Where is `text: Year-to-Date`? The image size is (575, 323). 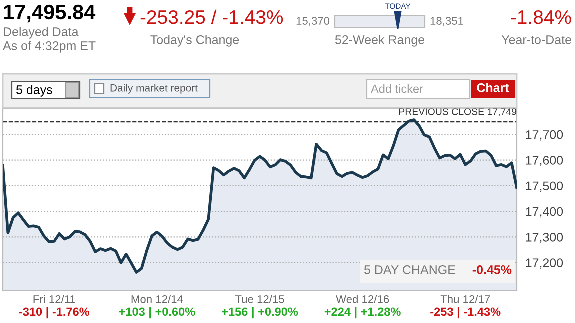
text: Year-to-Date is located at coordinates (537, 40).